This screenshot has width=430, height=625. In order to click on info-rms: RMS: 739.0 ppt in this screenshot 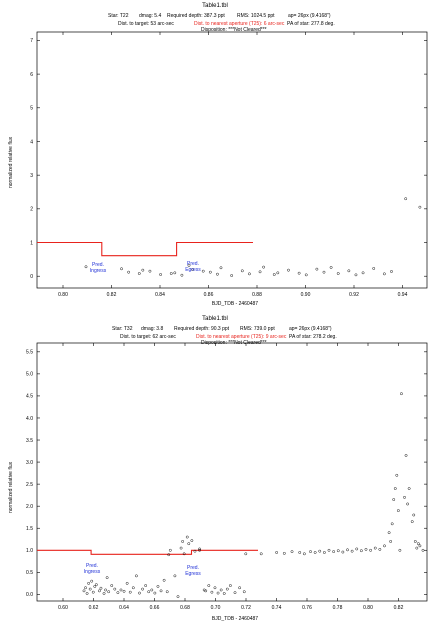, I will do `click(257, 329)`.